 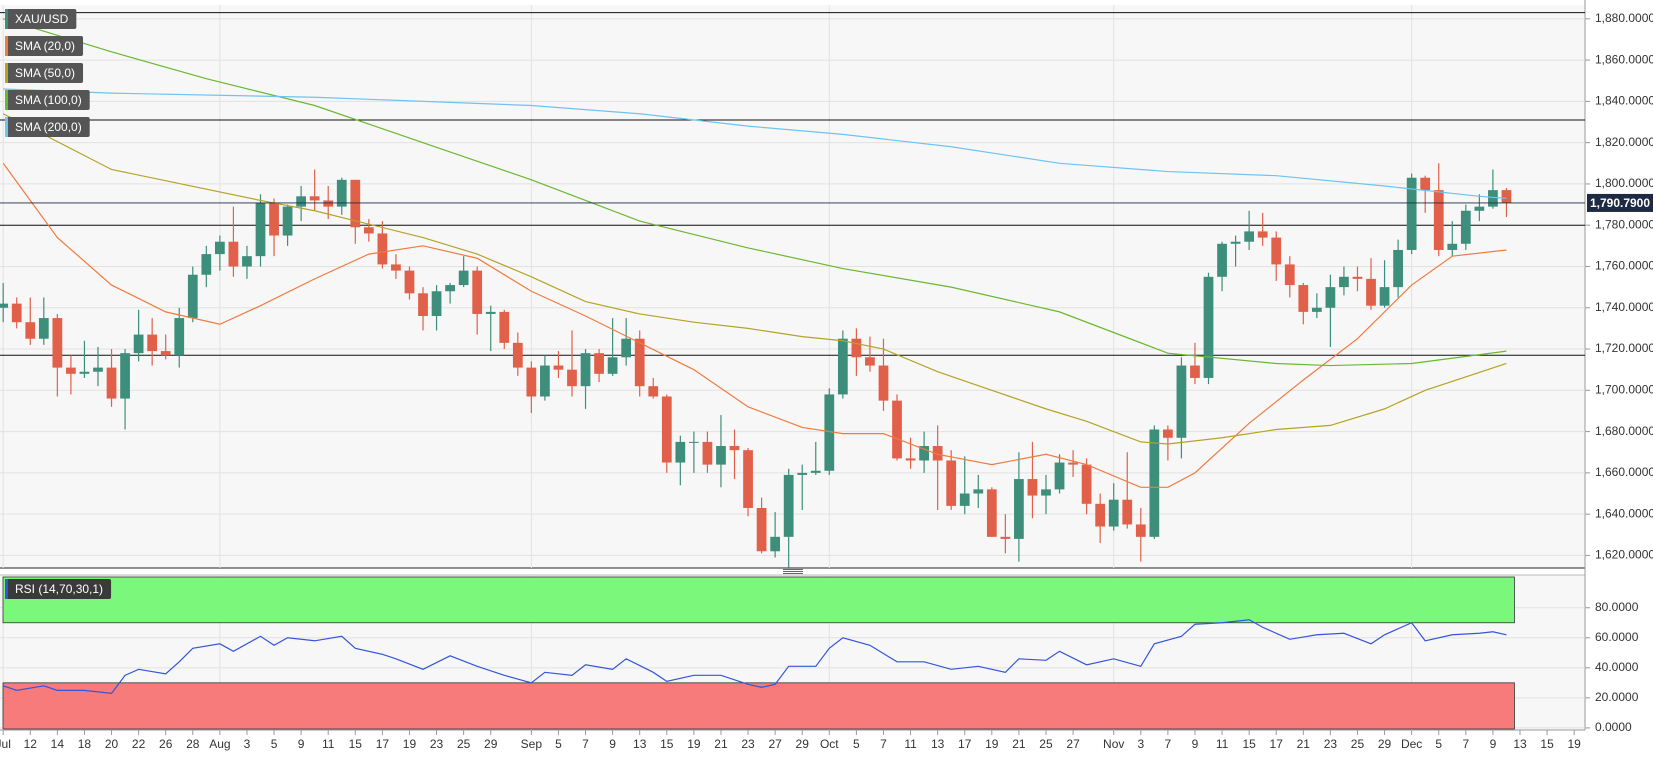 What do you see at coordinates (1624, 307) in the screenshot?
I see `y-tick-label: 1,740.0000` at bounding box center [1624, 307].